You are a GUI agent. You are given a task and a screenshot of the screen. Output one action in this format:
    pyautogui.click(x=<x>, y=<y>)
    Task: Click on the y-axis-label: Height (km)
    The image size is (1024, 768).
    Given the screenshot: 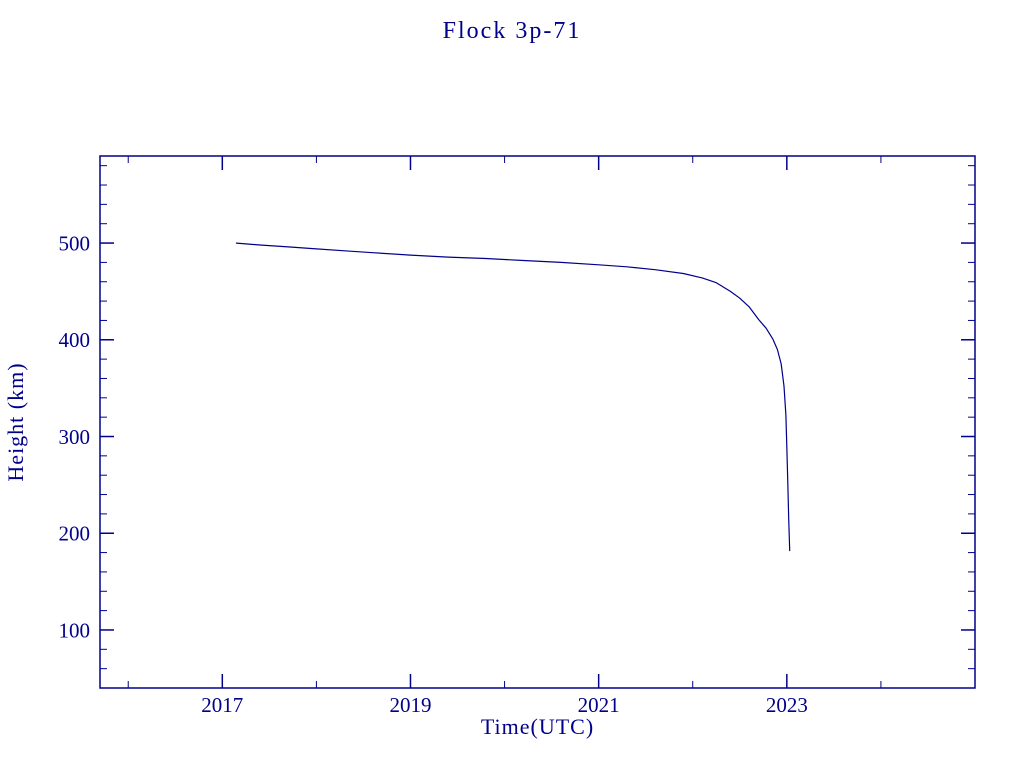 What is the action you would take?
    pyautogui.click(x=15, y=422)
    